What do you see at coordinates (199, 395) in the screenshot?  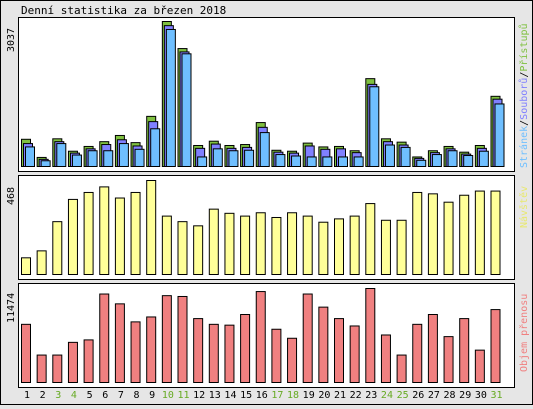 I see `x-label-12: 12` at bounding box center [199, 395].